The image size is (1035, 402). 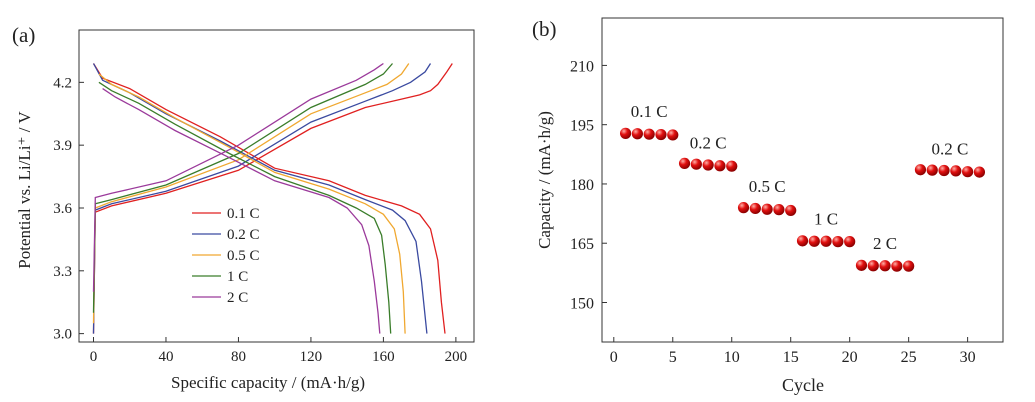 I want to click on y-tick-label: 165, so click(x=582, y=244).